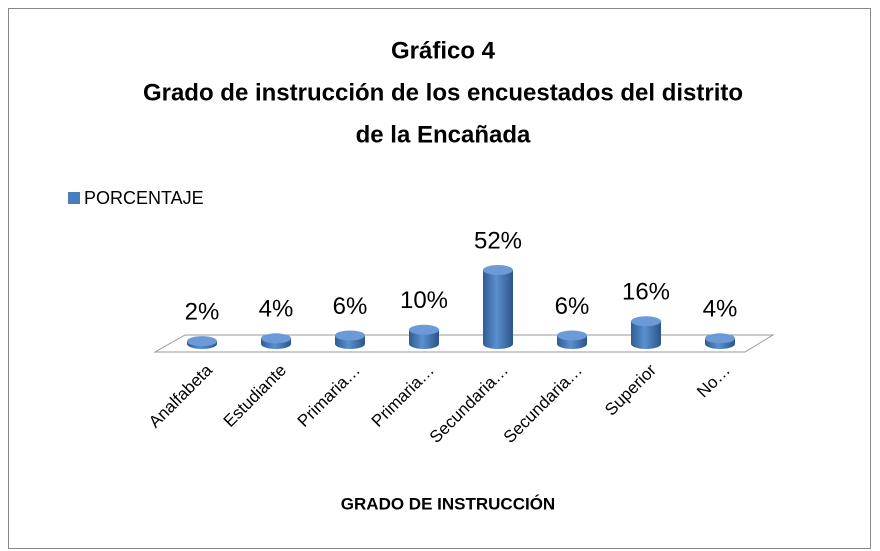 The image size is (880, 551). Describe the element at coordinates (202, 311) in the screenshot. I see `value-label: 2%` at that location.